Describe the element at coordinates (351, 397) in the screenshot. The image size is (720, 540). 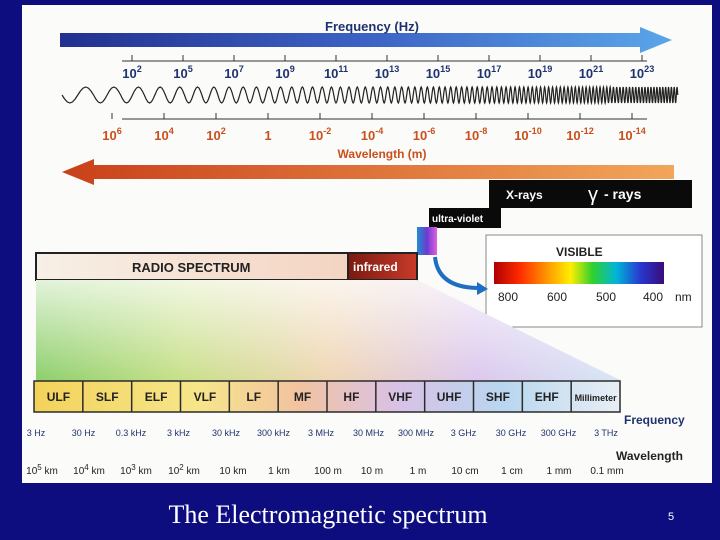
I see `band-label: HF` at that location.